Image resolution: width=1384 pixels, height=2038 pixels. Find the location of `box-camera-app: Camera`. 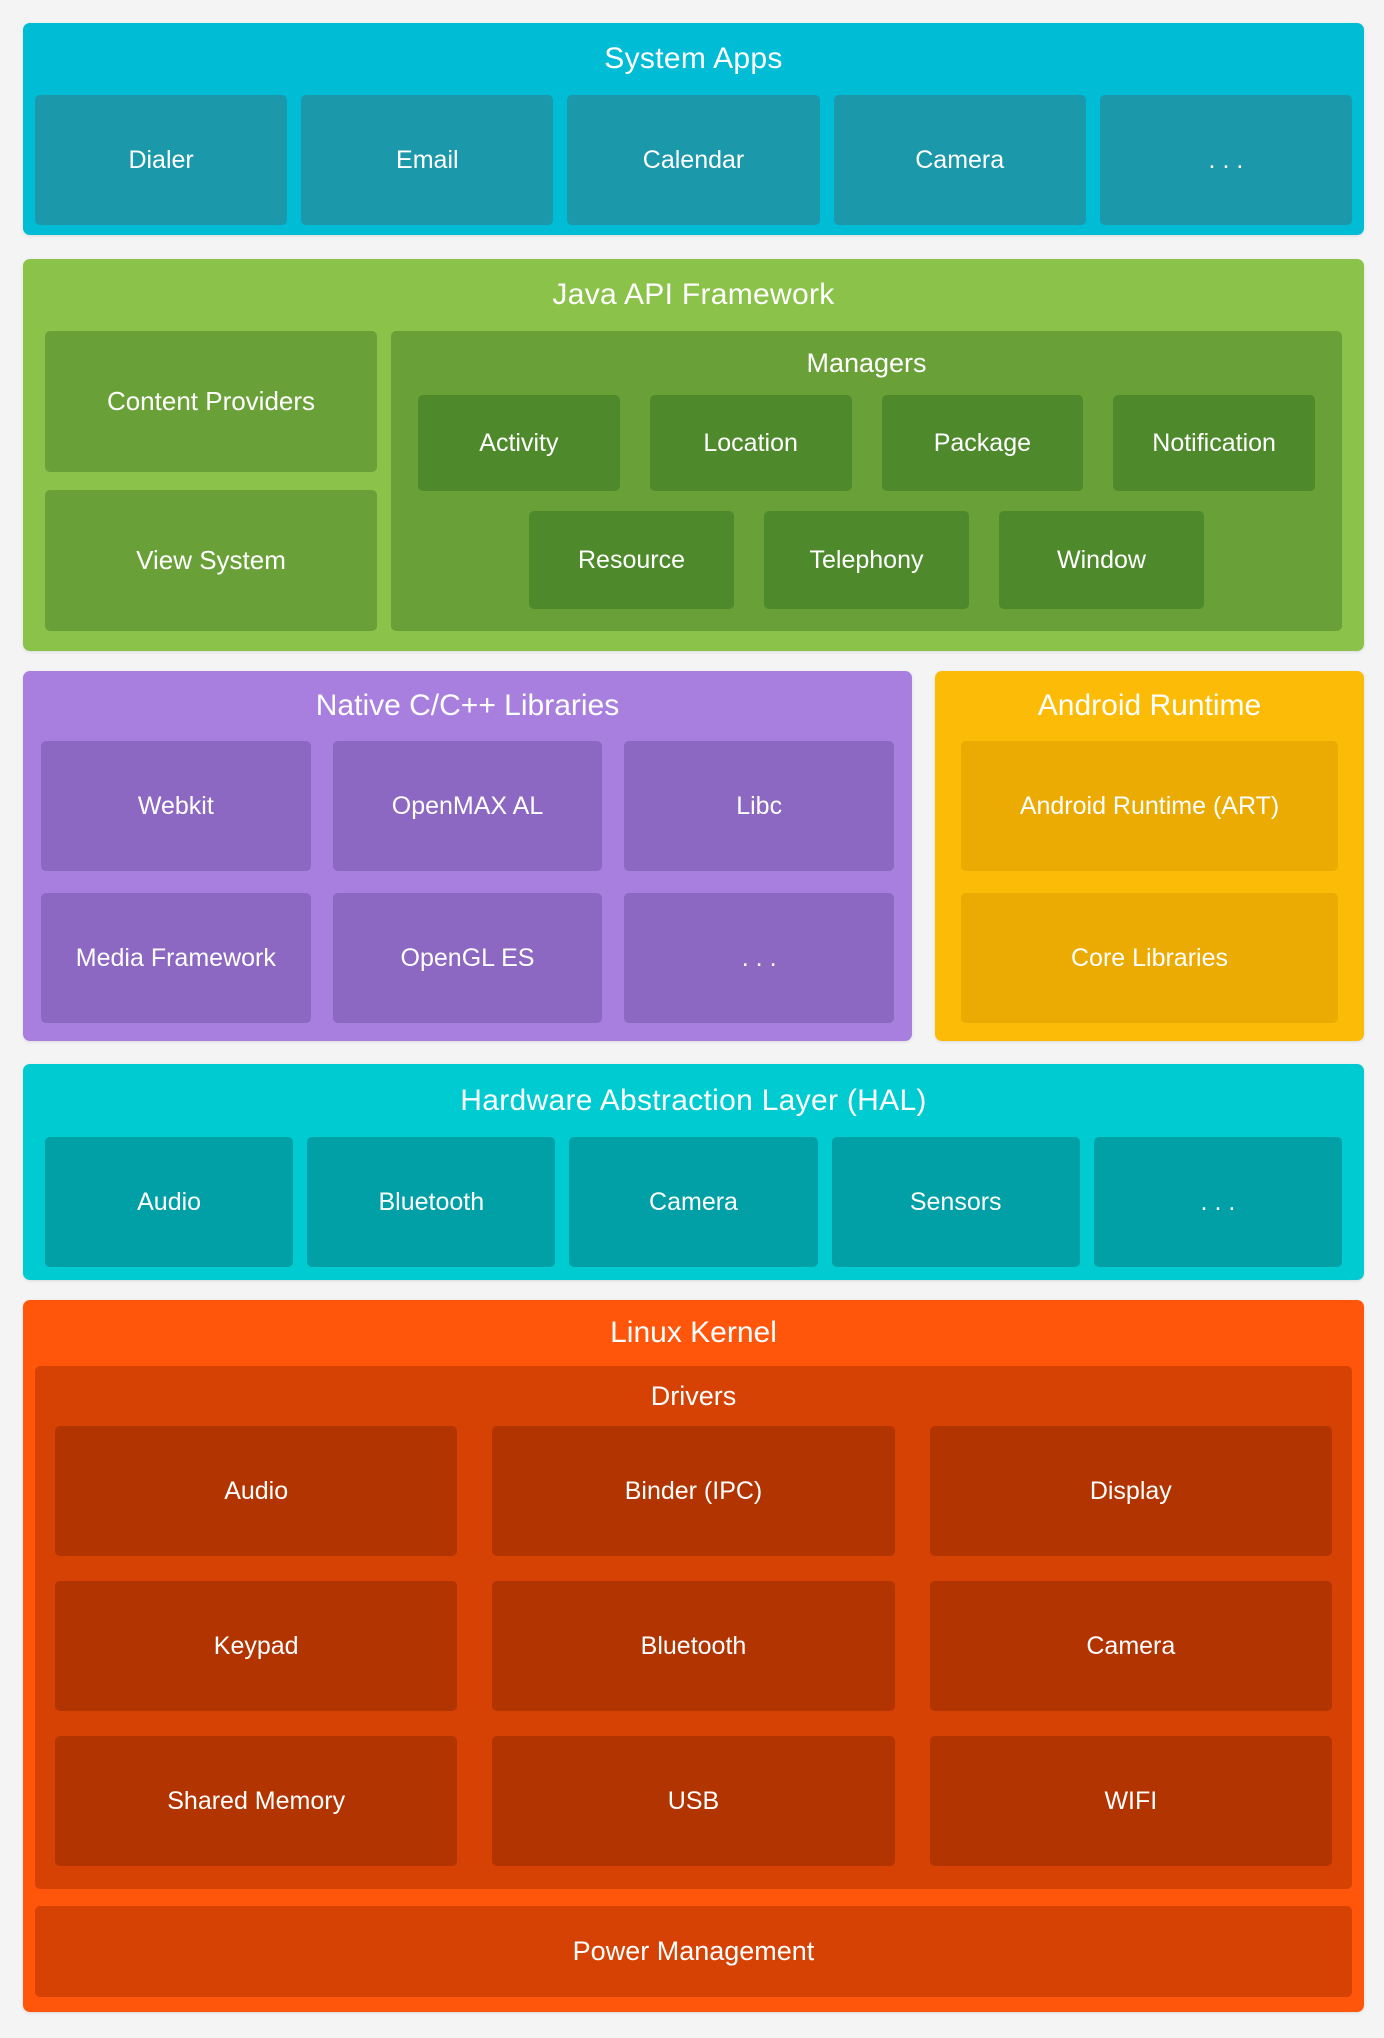

box-camera-app: Camera is located at coordinates (959, 160).